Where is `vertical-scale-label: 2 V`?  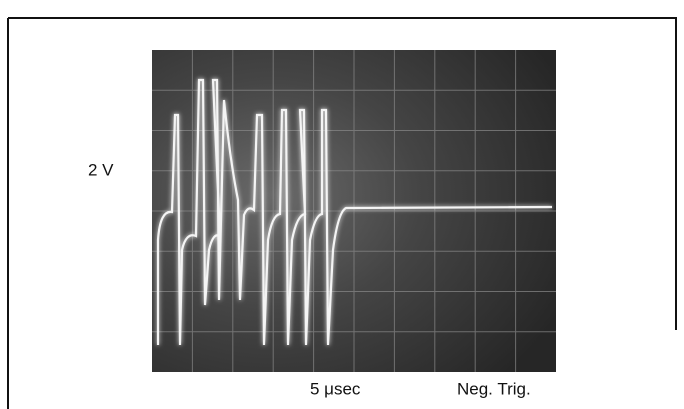 vertical-scale-label: 2 V is located at coordinates (101, 169).